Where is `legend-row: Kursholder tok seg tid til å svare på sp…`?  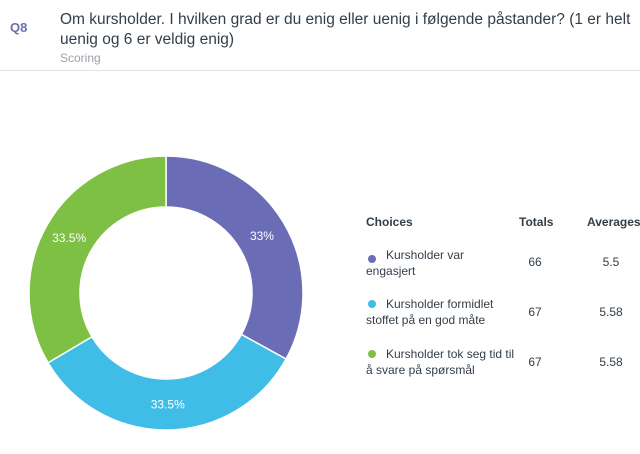
legend-row: Kursholder tok seg tid til å svare på sp… is located at coordinates (503, 366).